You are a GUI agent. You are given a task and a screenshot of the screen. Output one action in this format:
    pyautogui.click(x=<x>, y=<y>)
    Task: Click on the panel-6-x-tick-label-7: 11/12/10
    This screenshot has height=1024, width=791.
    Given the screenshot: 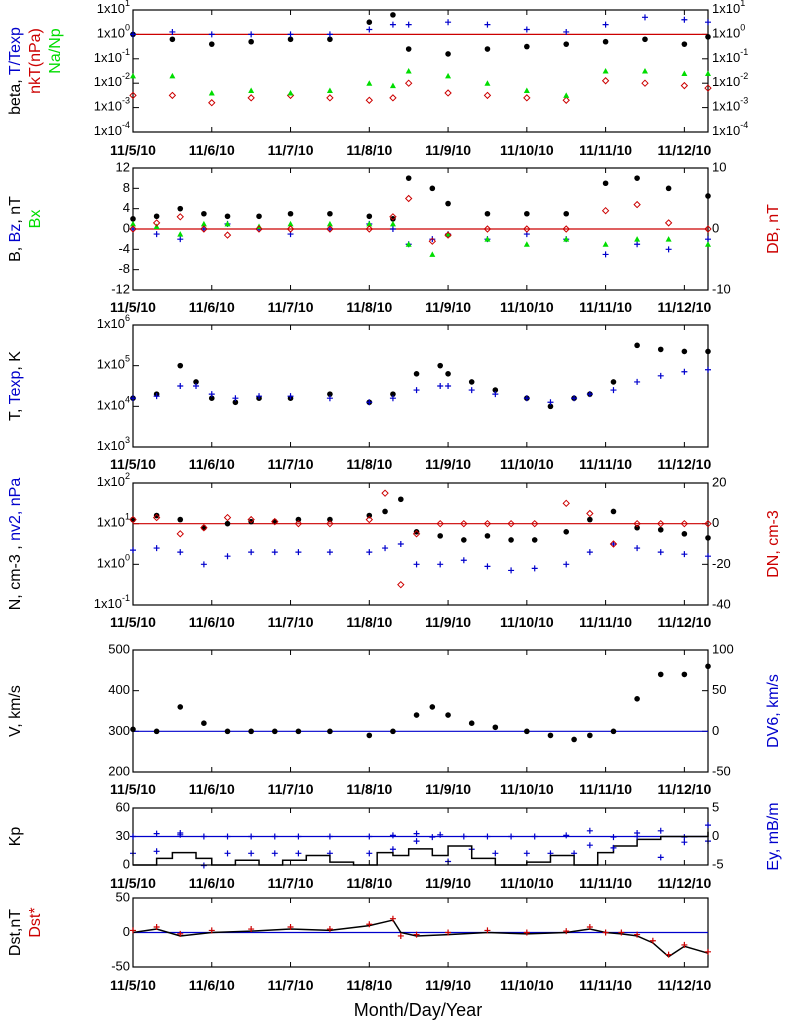 What is the action you would take?
    pyautogui.click(x=685, y=985)
    